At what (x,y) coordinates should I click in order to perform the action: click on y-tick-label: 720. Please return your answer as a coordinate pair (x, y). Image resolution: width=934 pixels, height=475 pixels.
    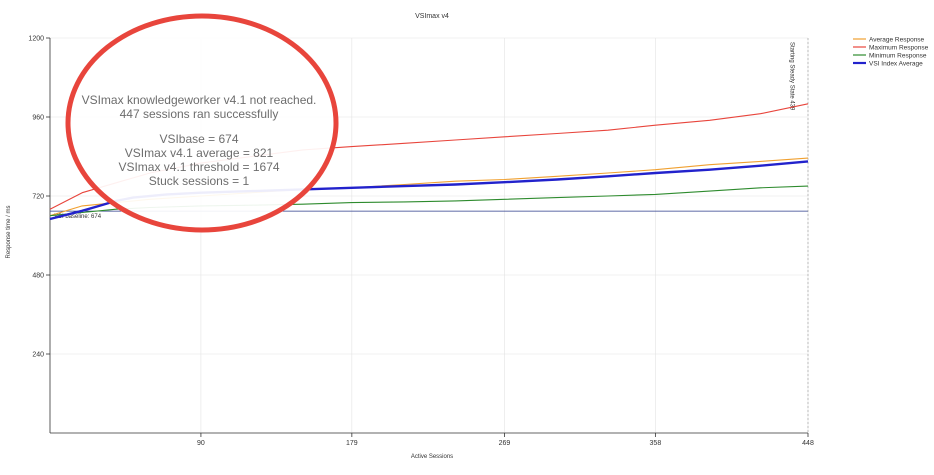
    Looking at the image, I should click on (38, 197).